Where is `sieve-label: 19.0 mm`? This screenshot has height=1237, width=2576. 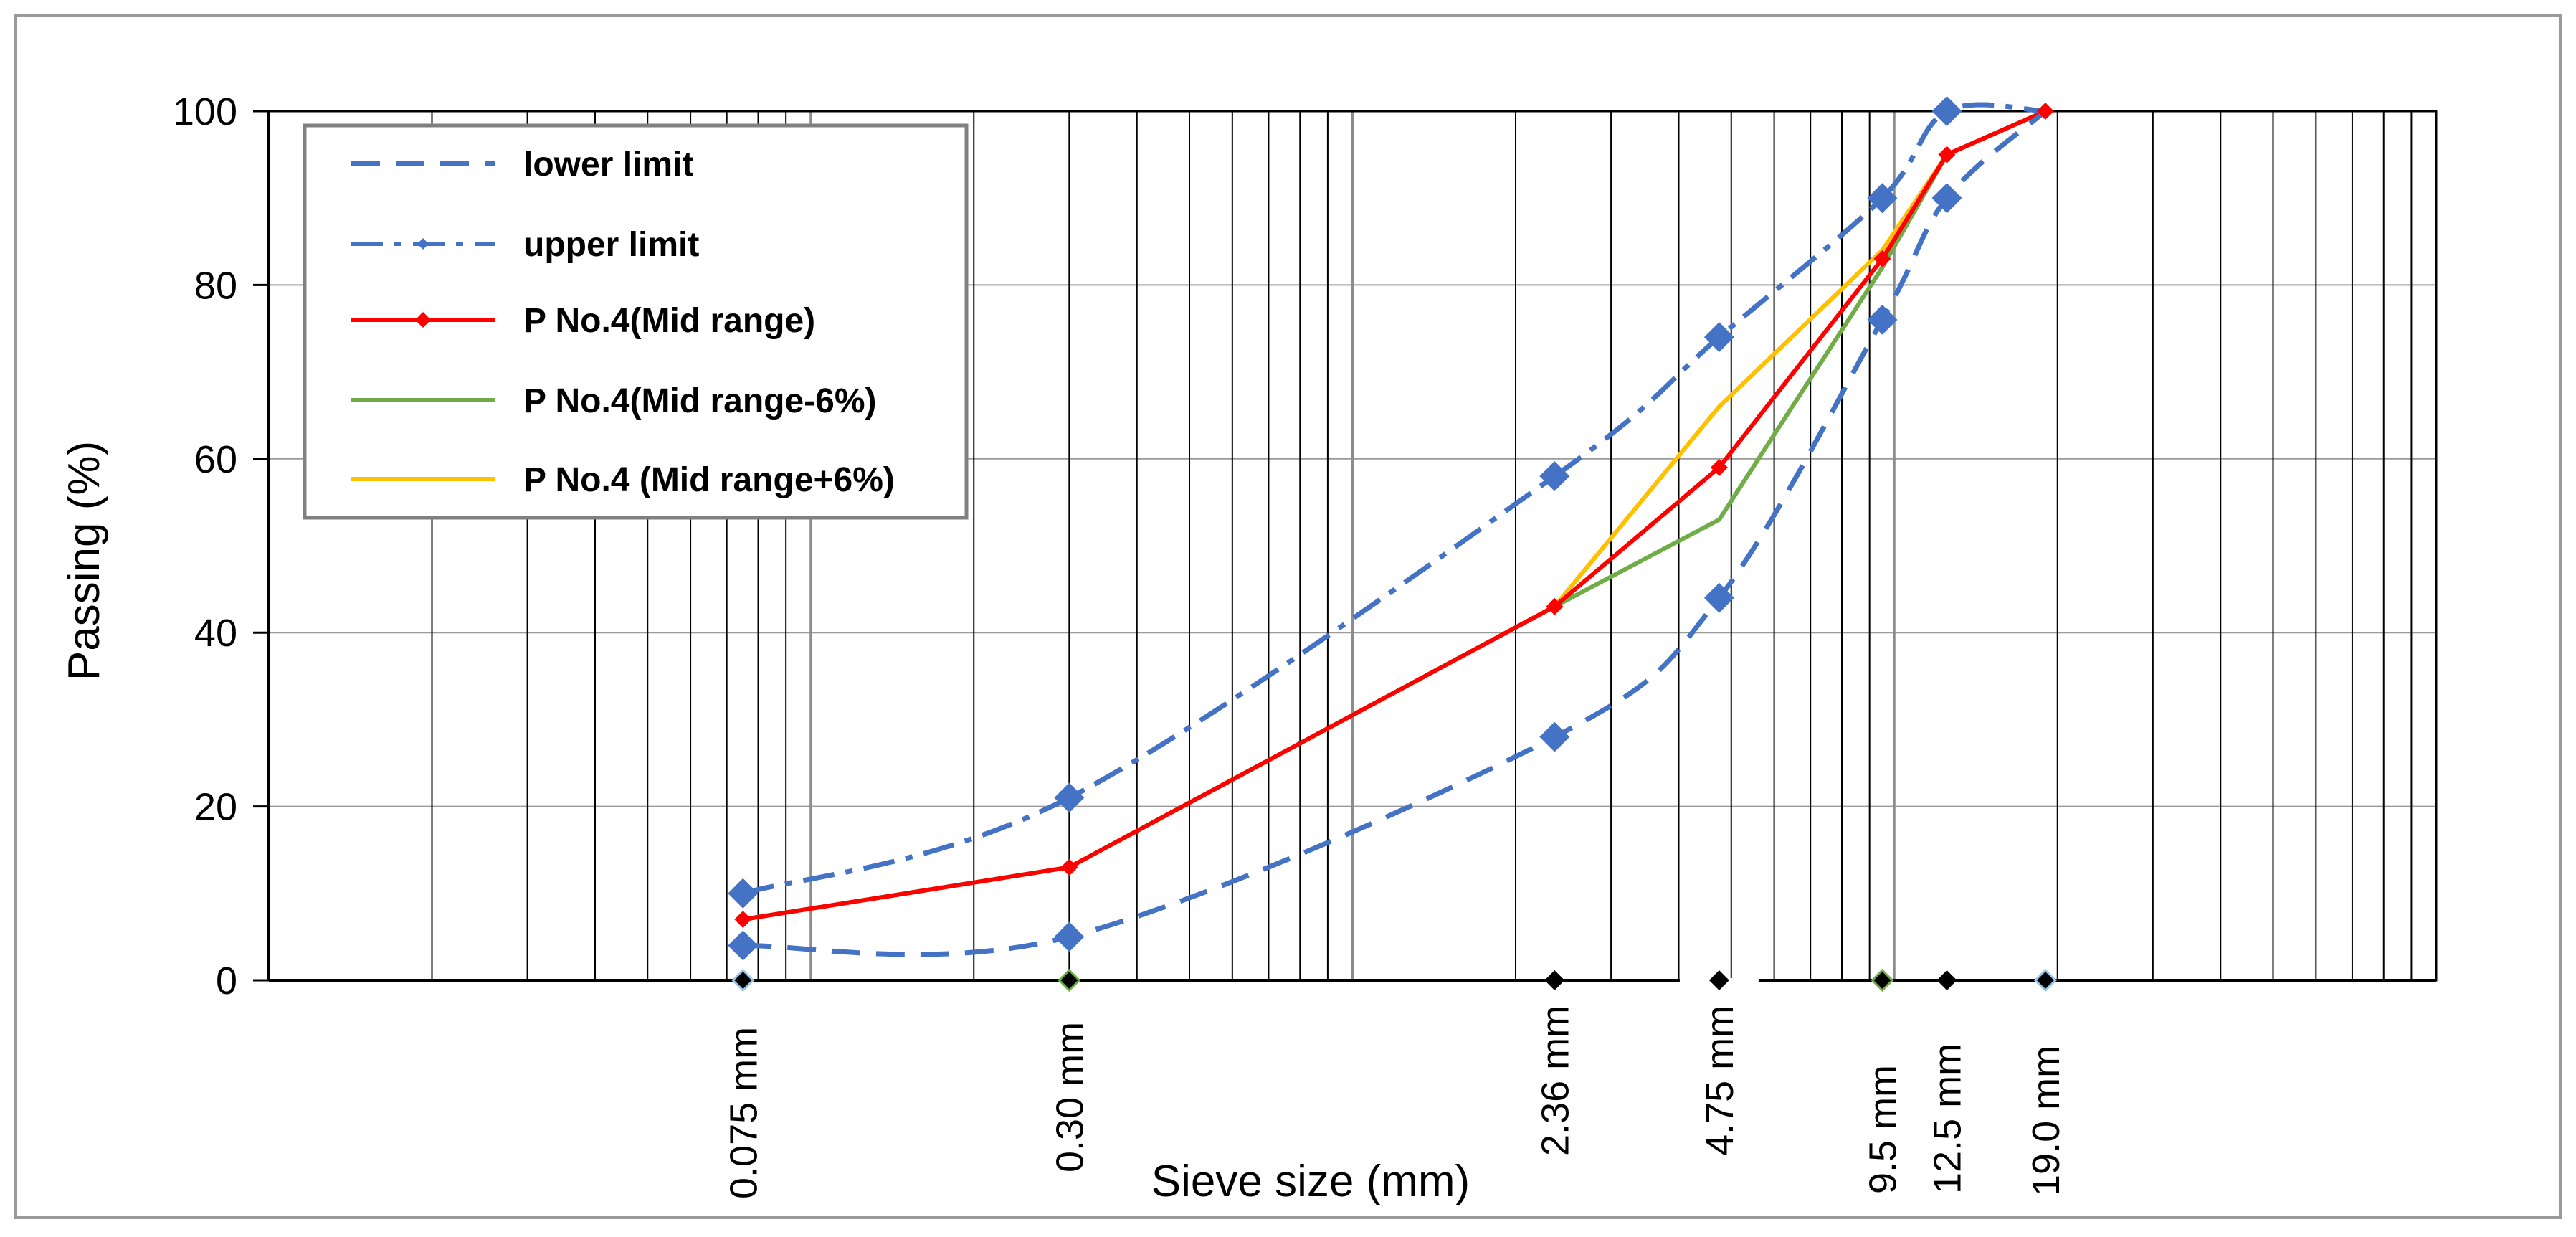 sieve-label: 19.0 mm is located at coordinates (2046, 1121).